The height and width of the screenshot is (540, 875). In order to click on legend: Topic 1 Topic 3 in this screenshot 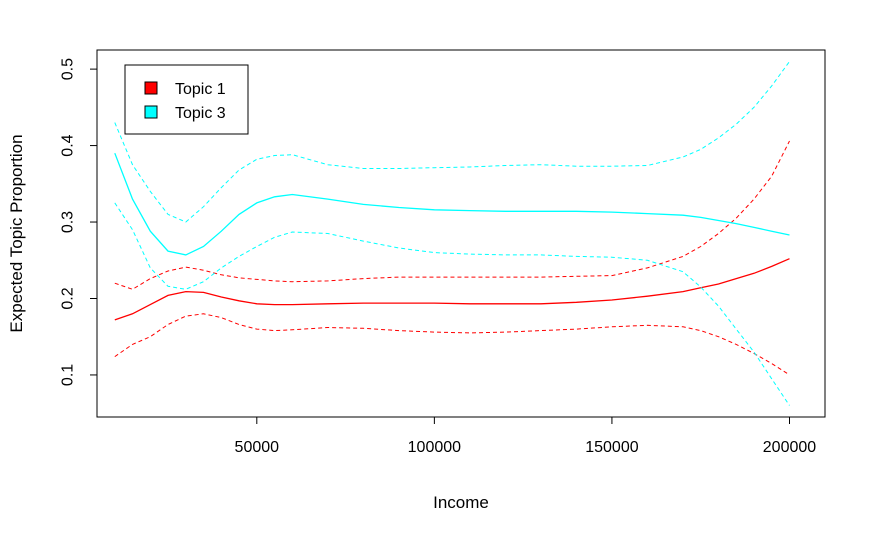, I will do `click(186, 99)`.